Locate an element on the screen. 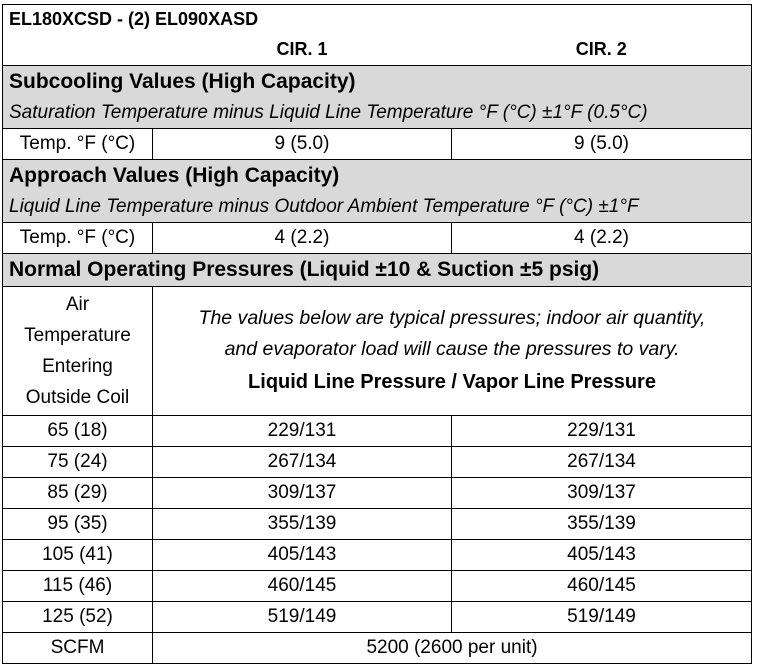 This screenshot has height=667, width=759. pressure-row-cir1: 309/137 is located at coordinates (302, 493).